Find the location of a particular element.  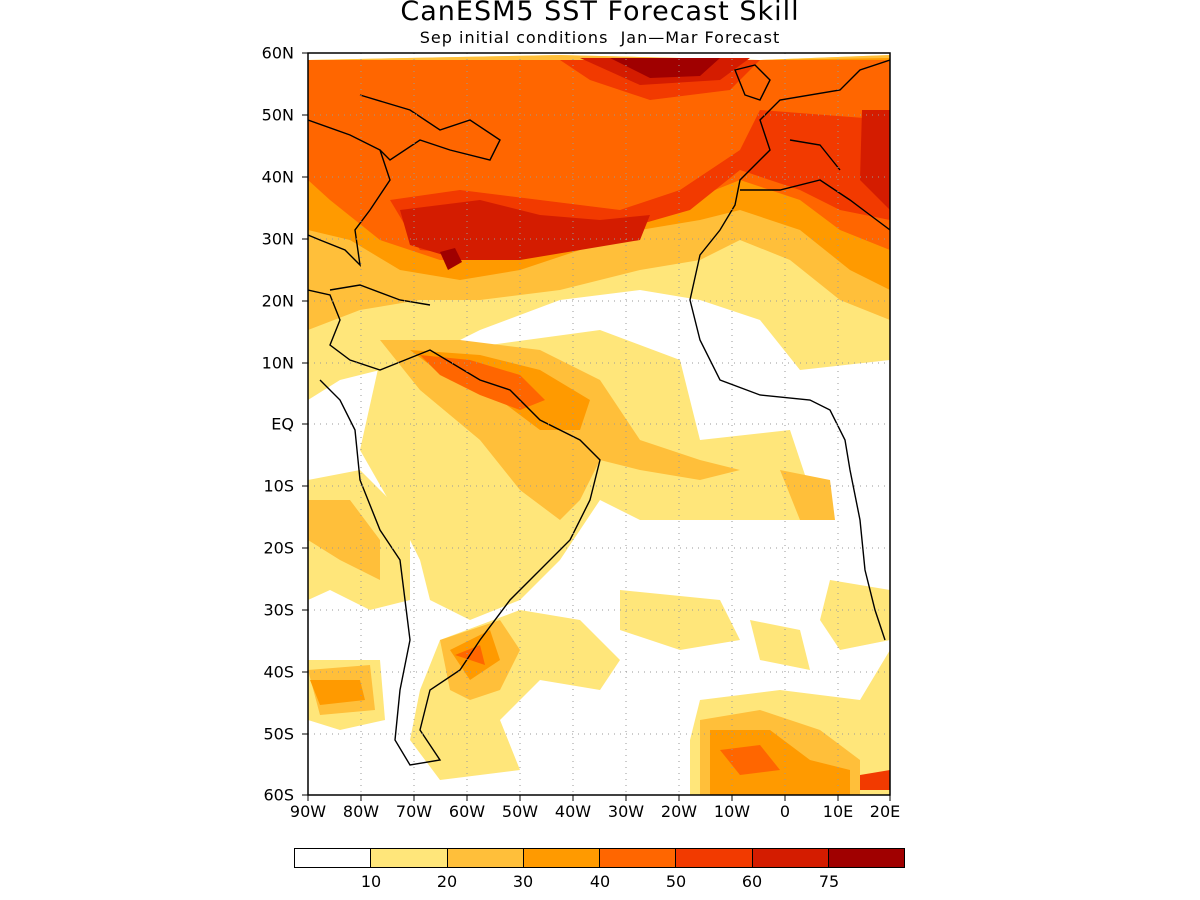

lon-label-50w: 50W is located at coordinates (520, 811).